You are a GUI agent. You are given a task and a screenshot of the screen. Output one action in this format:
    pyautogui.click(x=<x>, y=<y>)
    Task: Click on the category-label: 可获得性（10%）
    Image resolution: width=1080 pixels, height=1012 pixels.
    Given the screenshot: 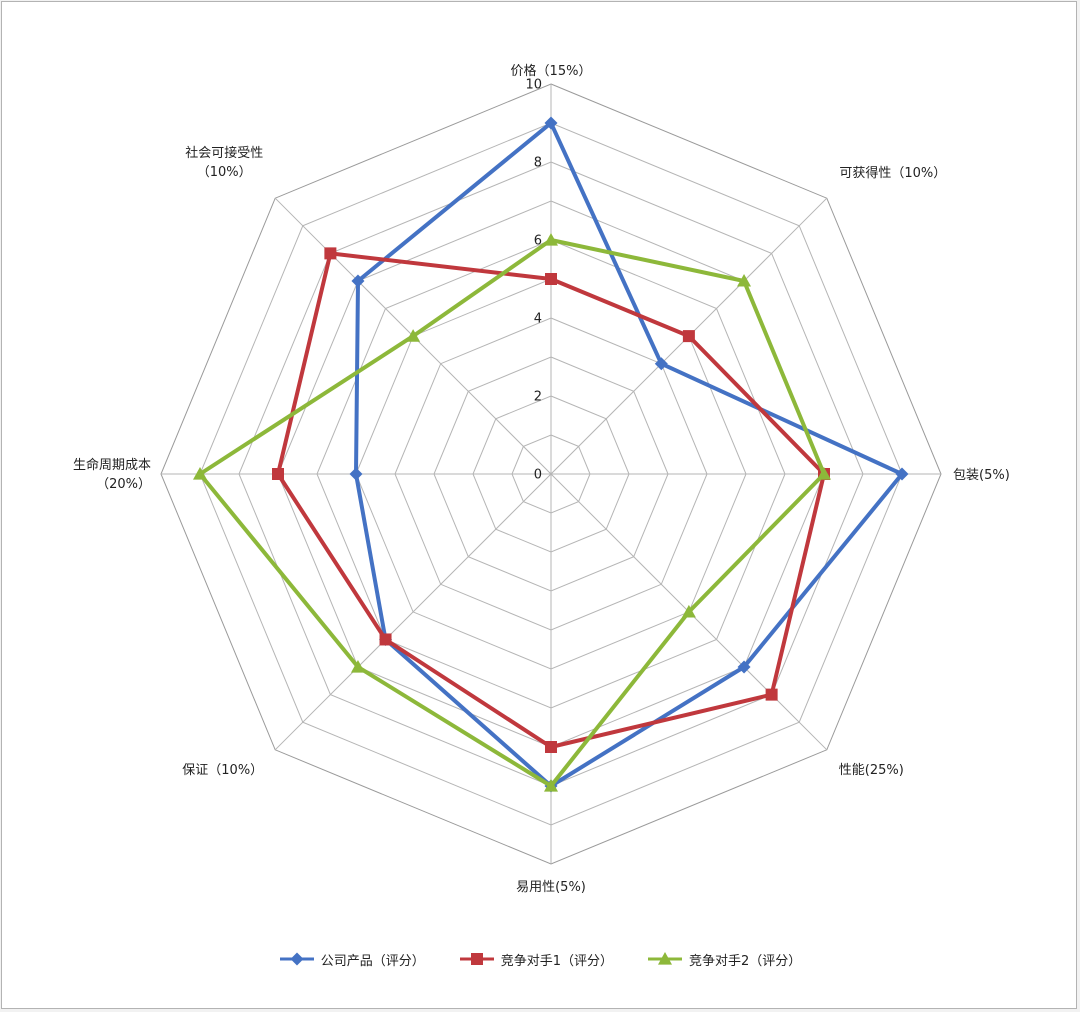 What is the action you would take?
    pyautogui.click(x=892, y=173)
    